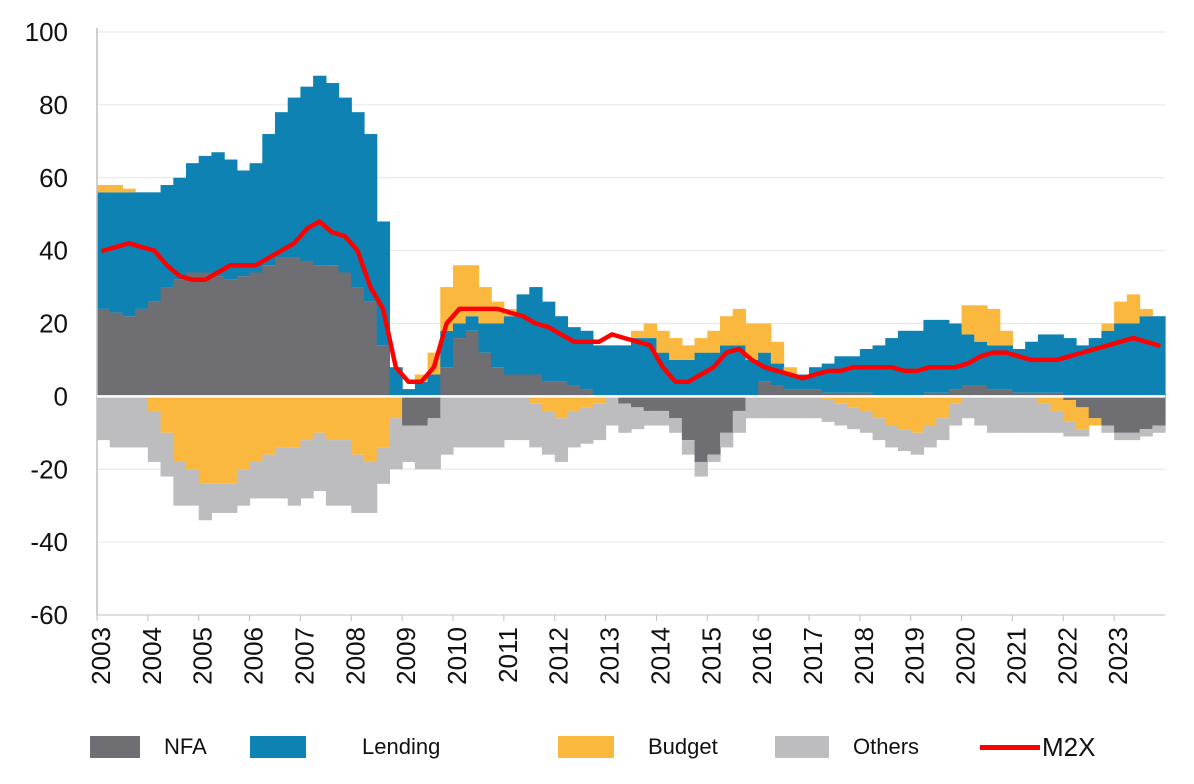  Describe the element at coordinates (345, 747) in the screenshot. I see `legend-item-lending: Lending` at that location.